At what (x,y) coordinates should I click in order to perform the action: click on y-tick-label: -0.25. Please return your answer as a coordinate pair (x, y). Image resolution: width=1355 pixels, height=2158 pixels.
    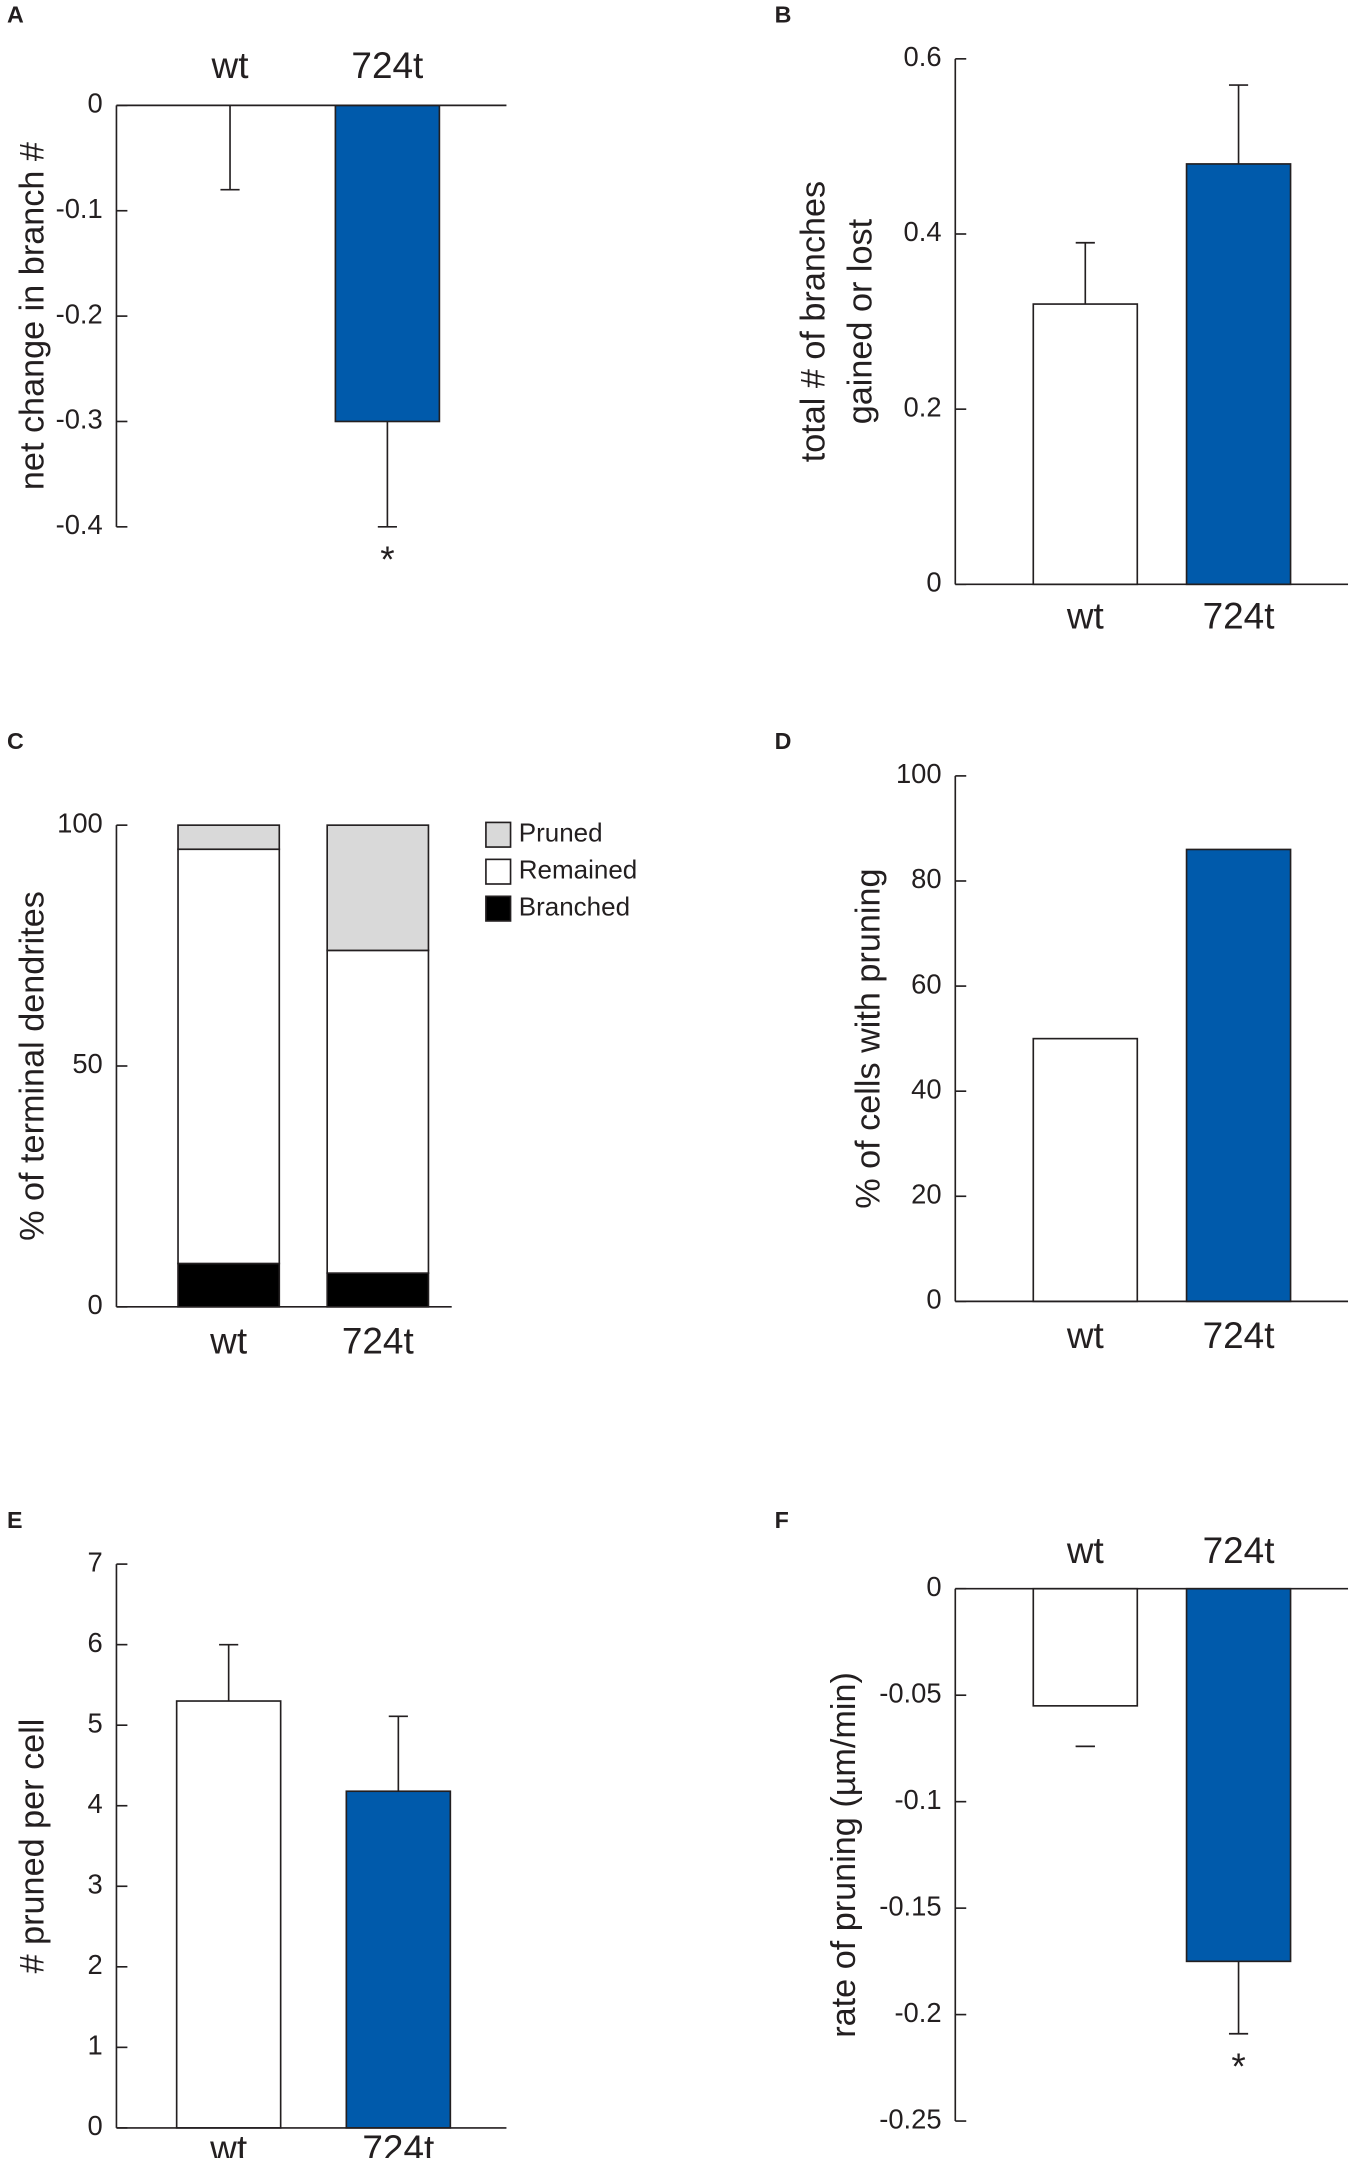
    Looking at the image, I should click on (910, 2118).